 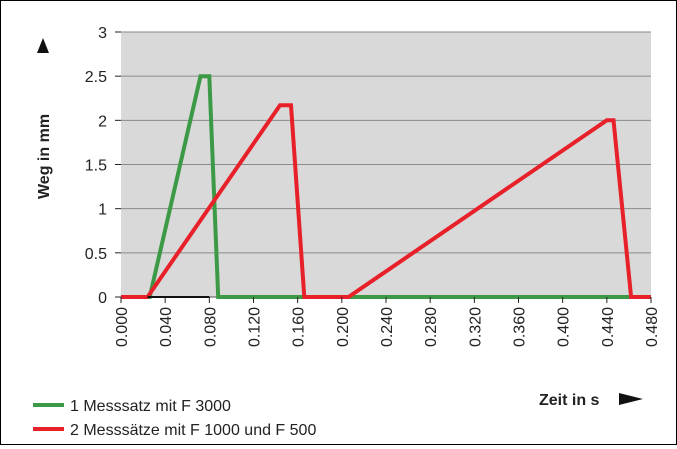 I want to click on x-tick-label: 0.400, so click(x=564, y=327).